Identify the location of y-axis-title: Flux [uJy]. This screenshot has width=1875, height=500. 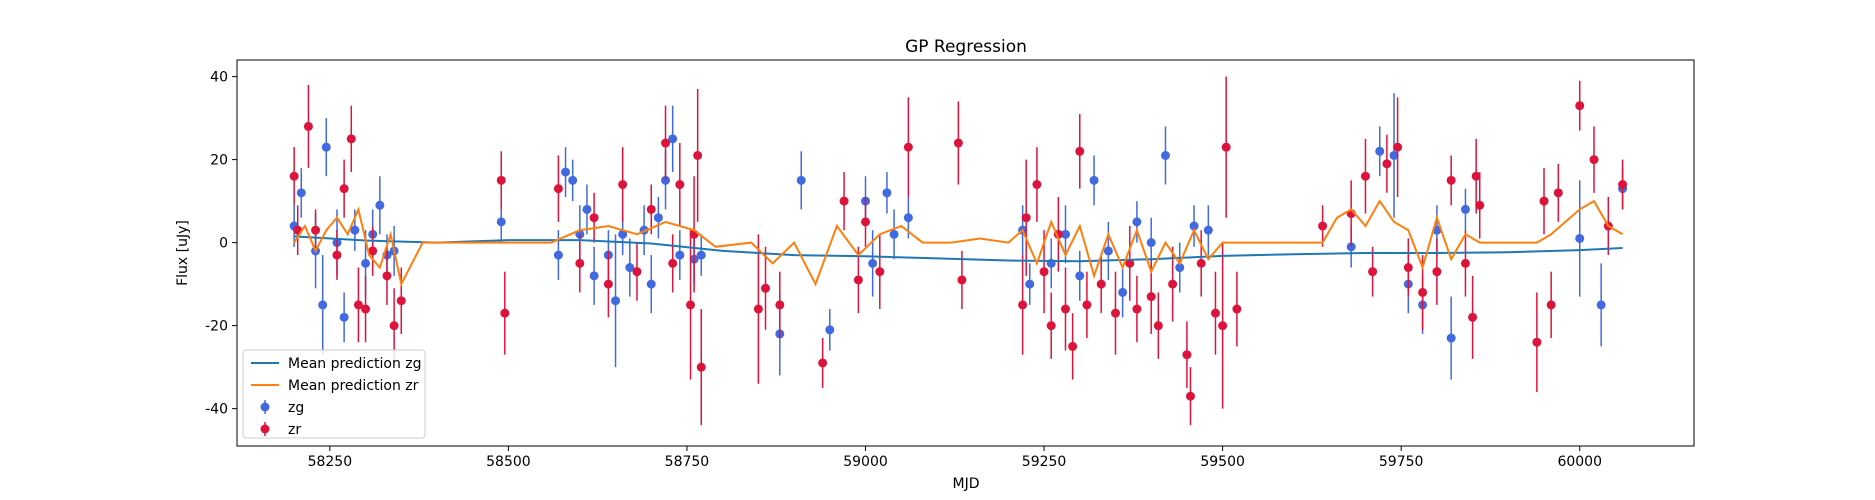
(183, 253).